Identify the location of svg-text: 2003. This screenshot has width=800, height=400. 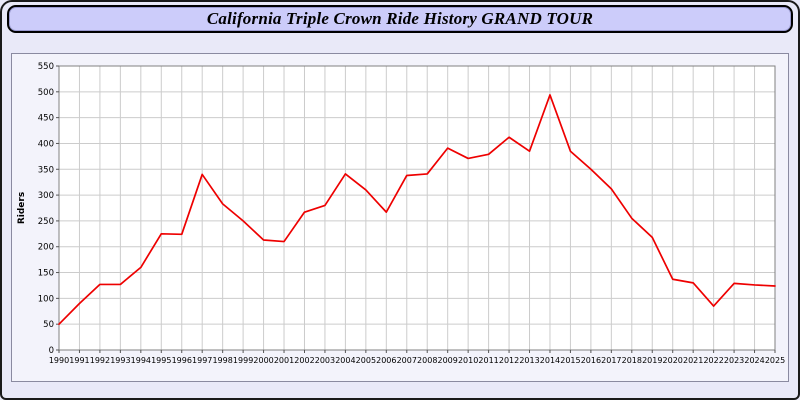
(325, 360).